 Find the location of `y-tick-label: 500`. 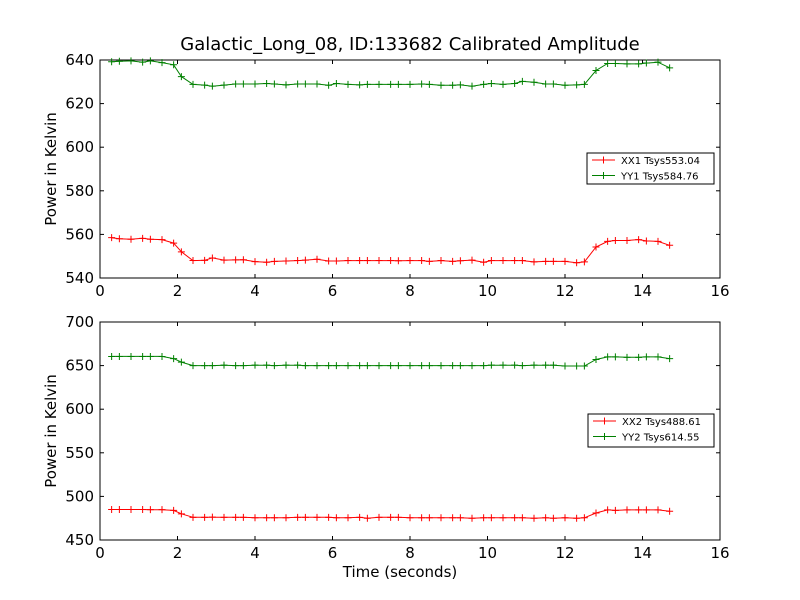

y-tick-label: 500 is located at coordinates (79, 496).